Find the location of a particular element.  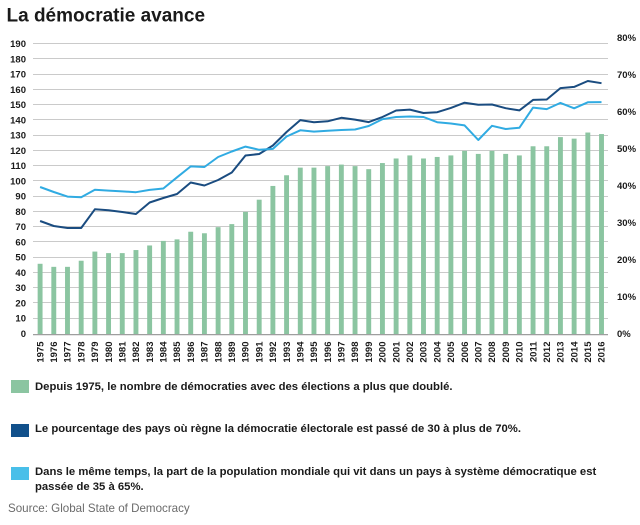

svg-text: 80% is located at coordinates (627, 38).